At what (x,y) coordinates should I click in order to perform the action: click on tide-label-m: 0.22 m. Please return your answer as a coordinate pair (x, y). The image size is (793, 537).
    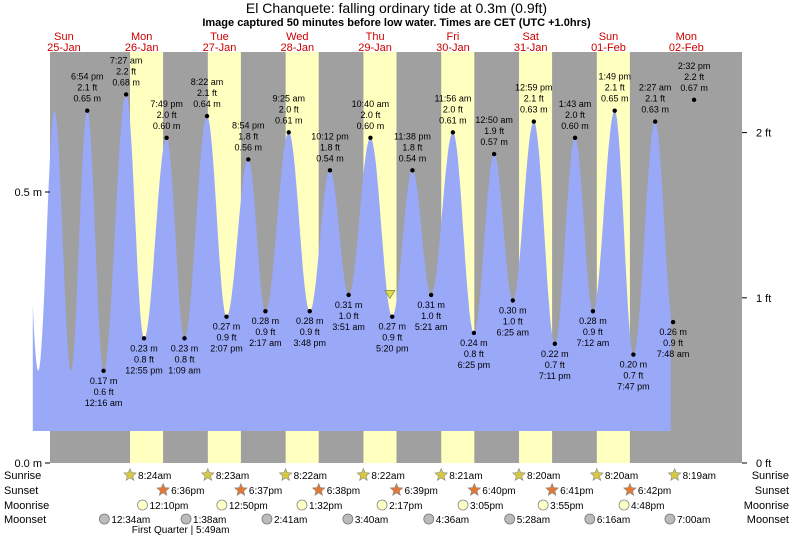
    Looking at the image, I should click on (555, 354).